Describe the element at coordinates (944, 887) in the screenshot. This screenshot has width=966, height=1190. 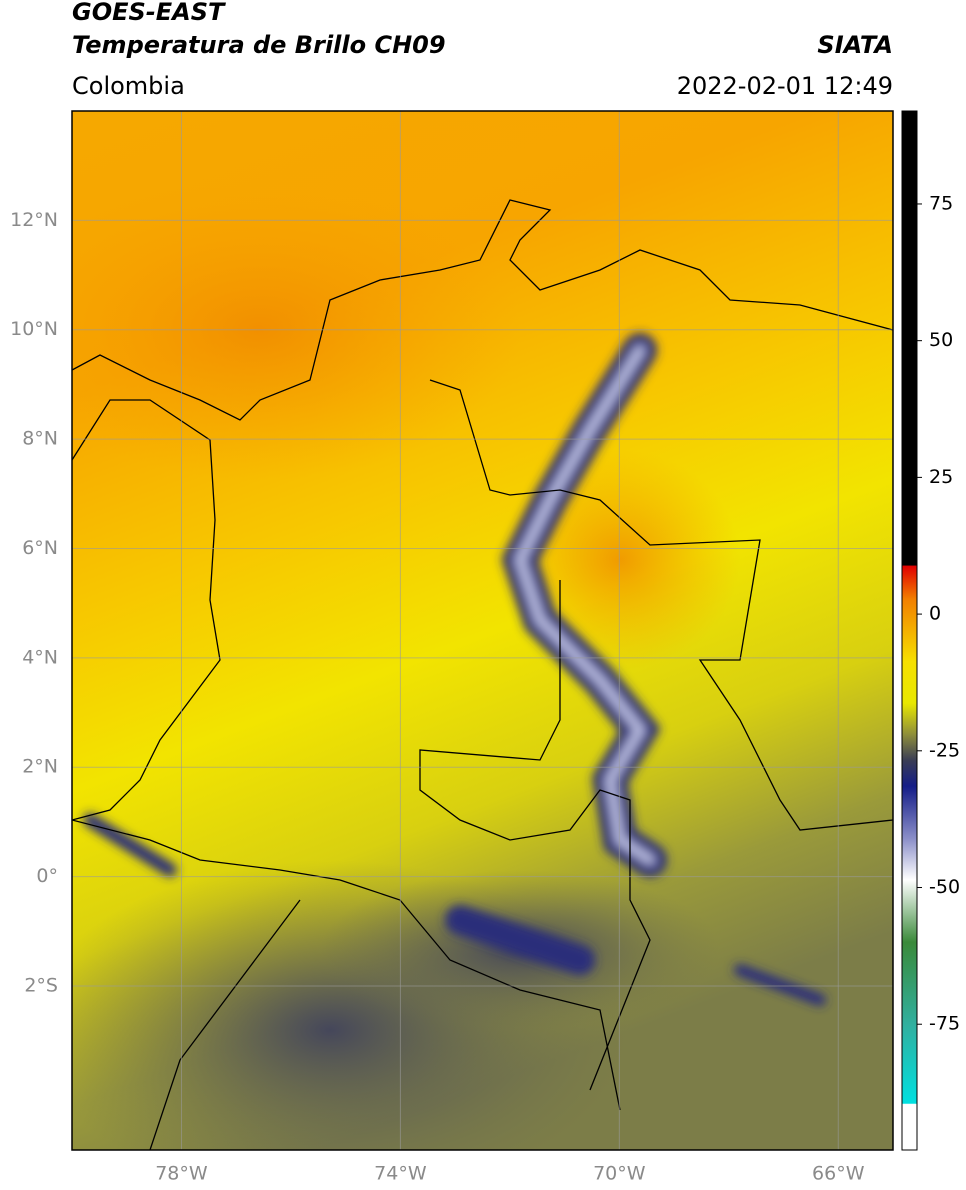
I see `colorbar-tick-label: -50` at that location.